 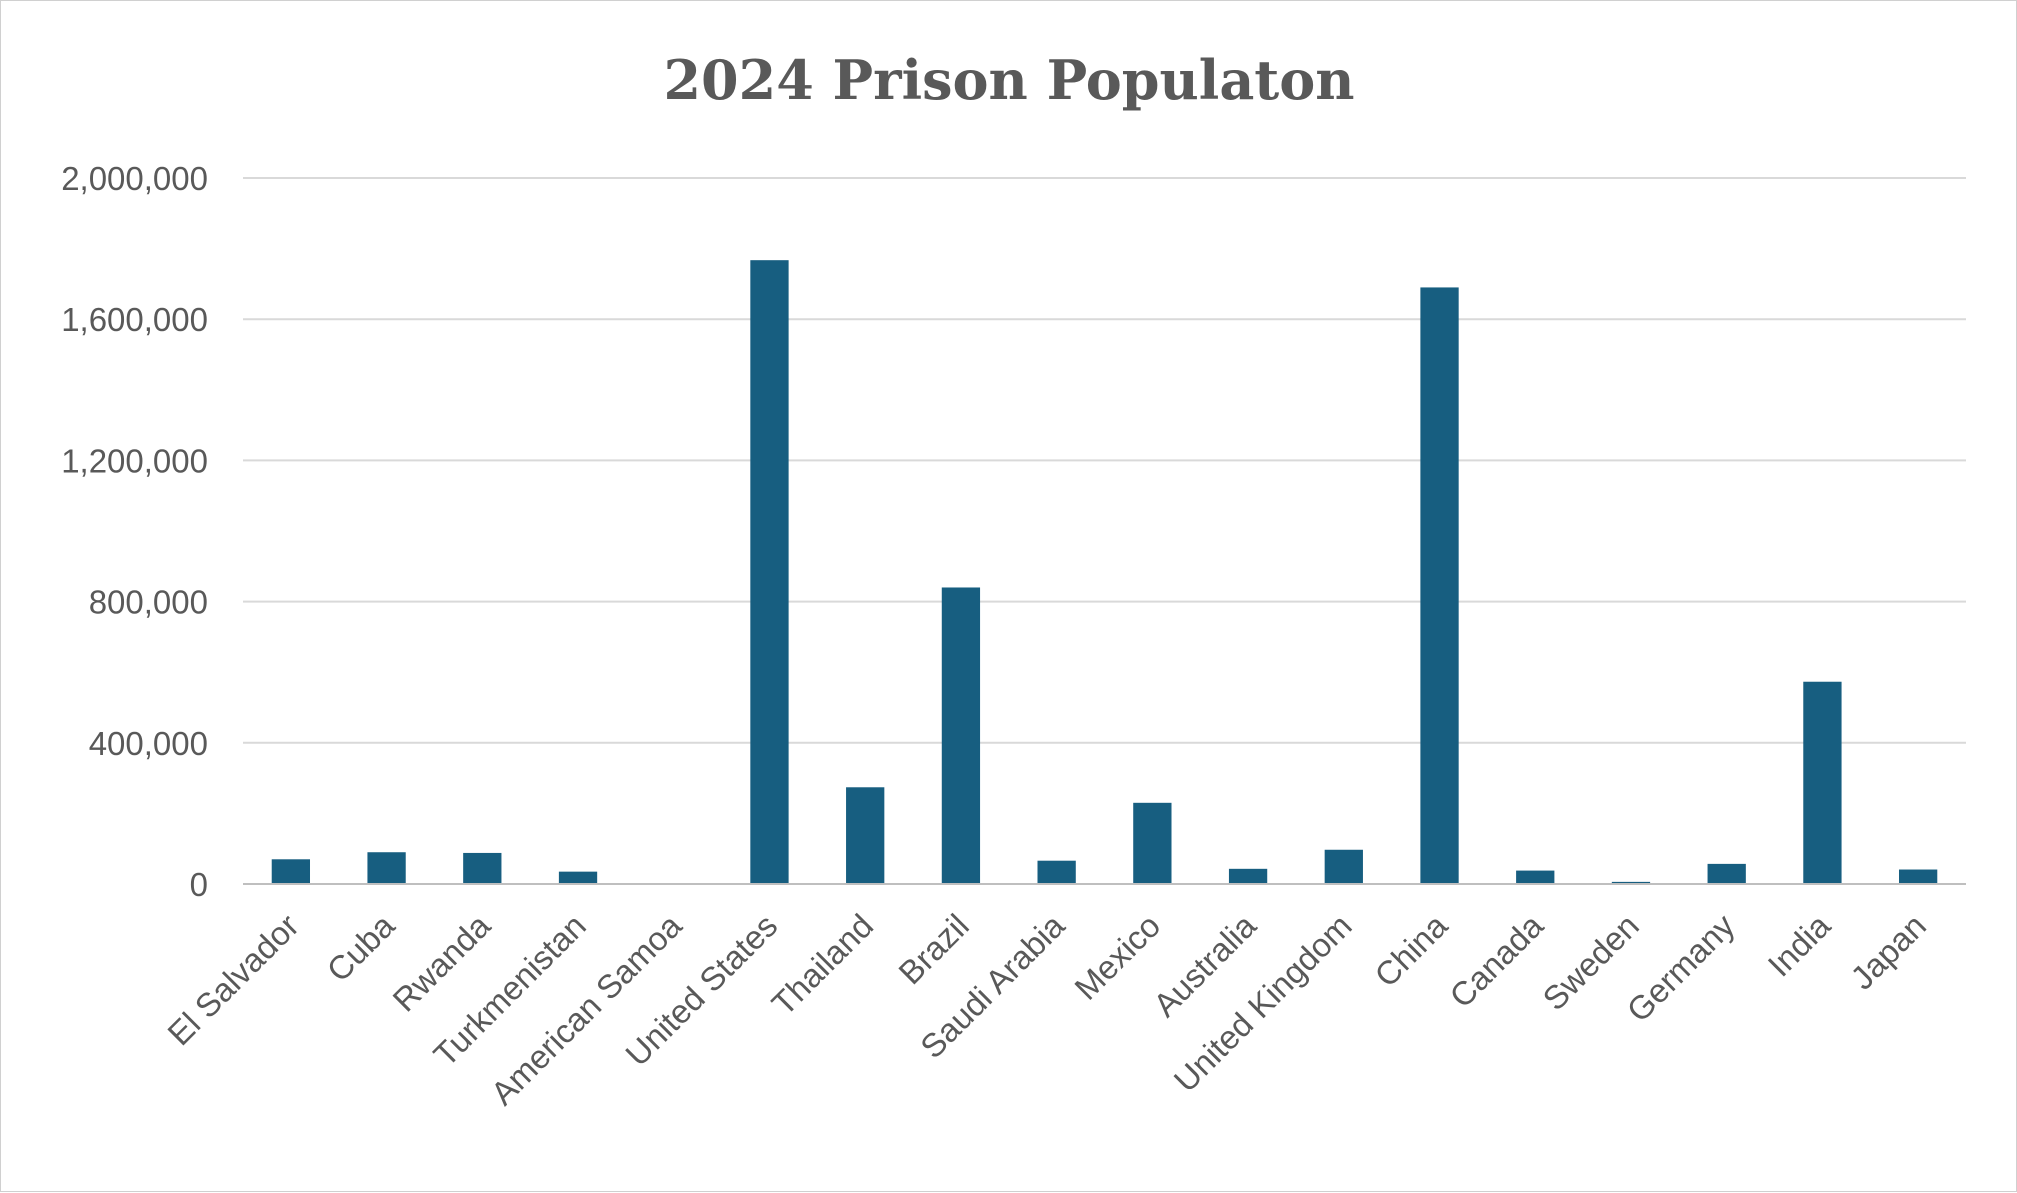 I want to click on bar-thailand, so click(x=865, y=835).